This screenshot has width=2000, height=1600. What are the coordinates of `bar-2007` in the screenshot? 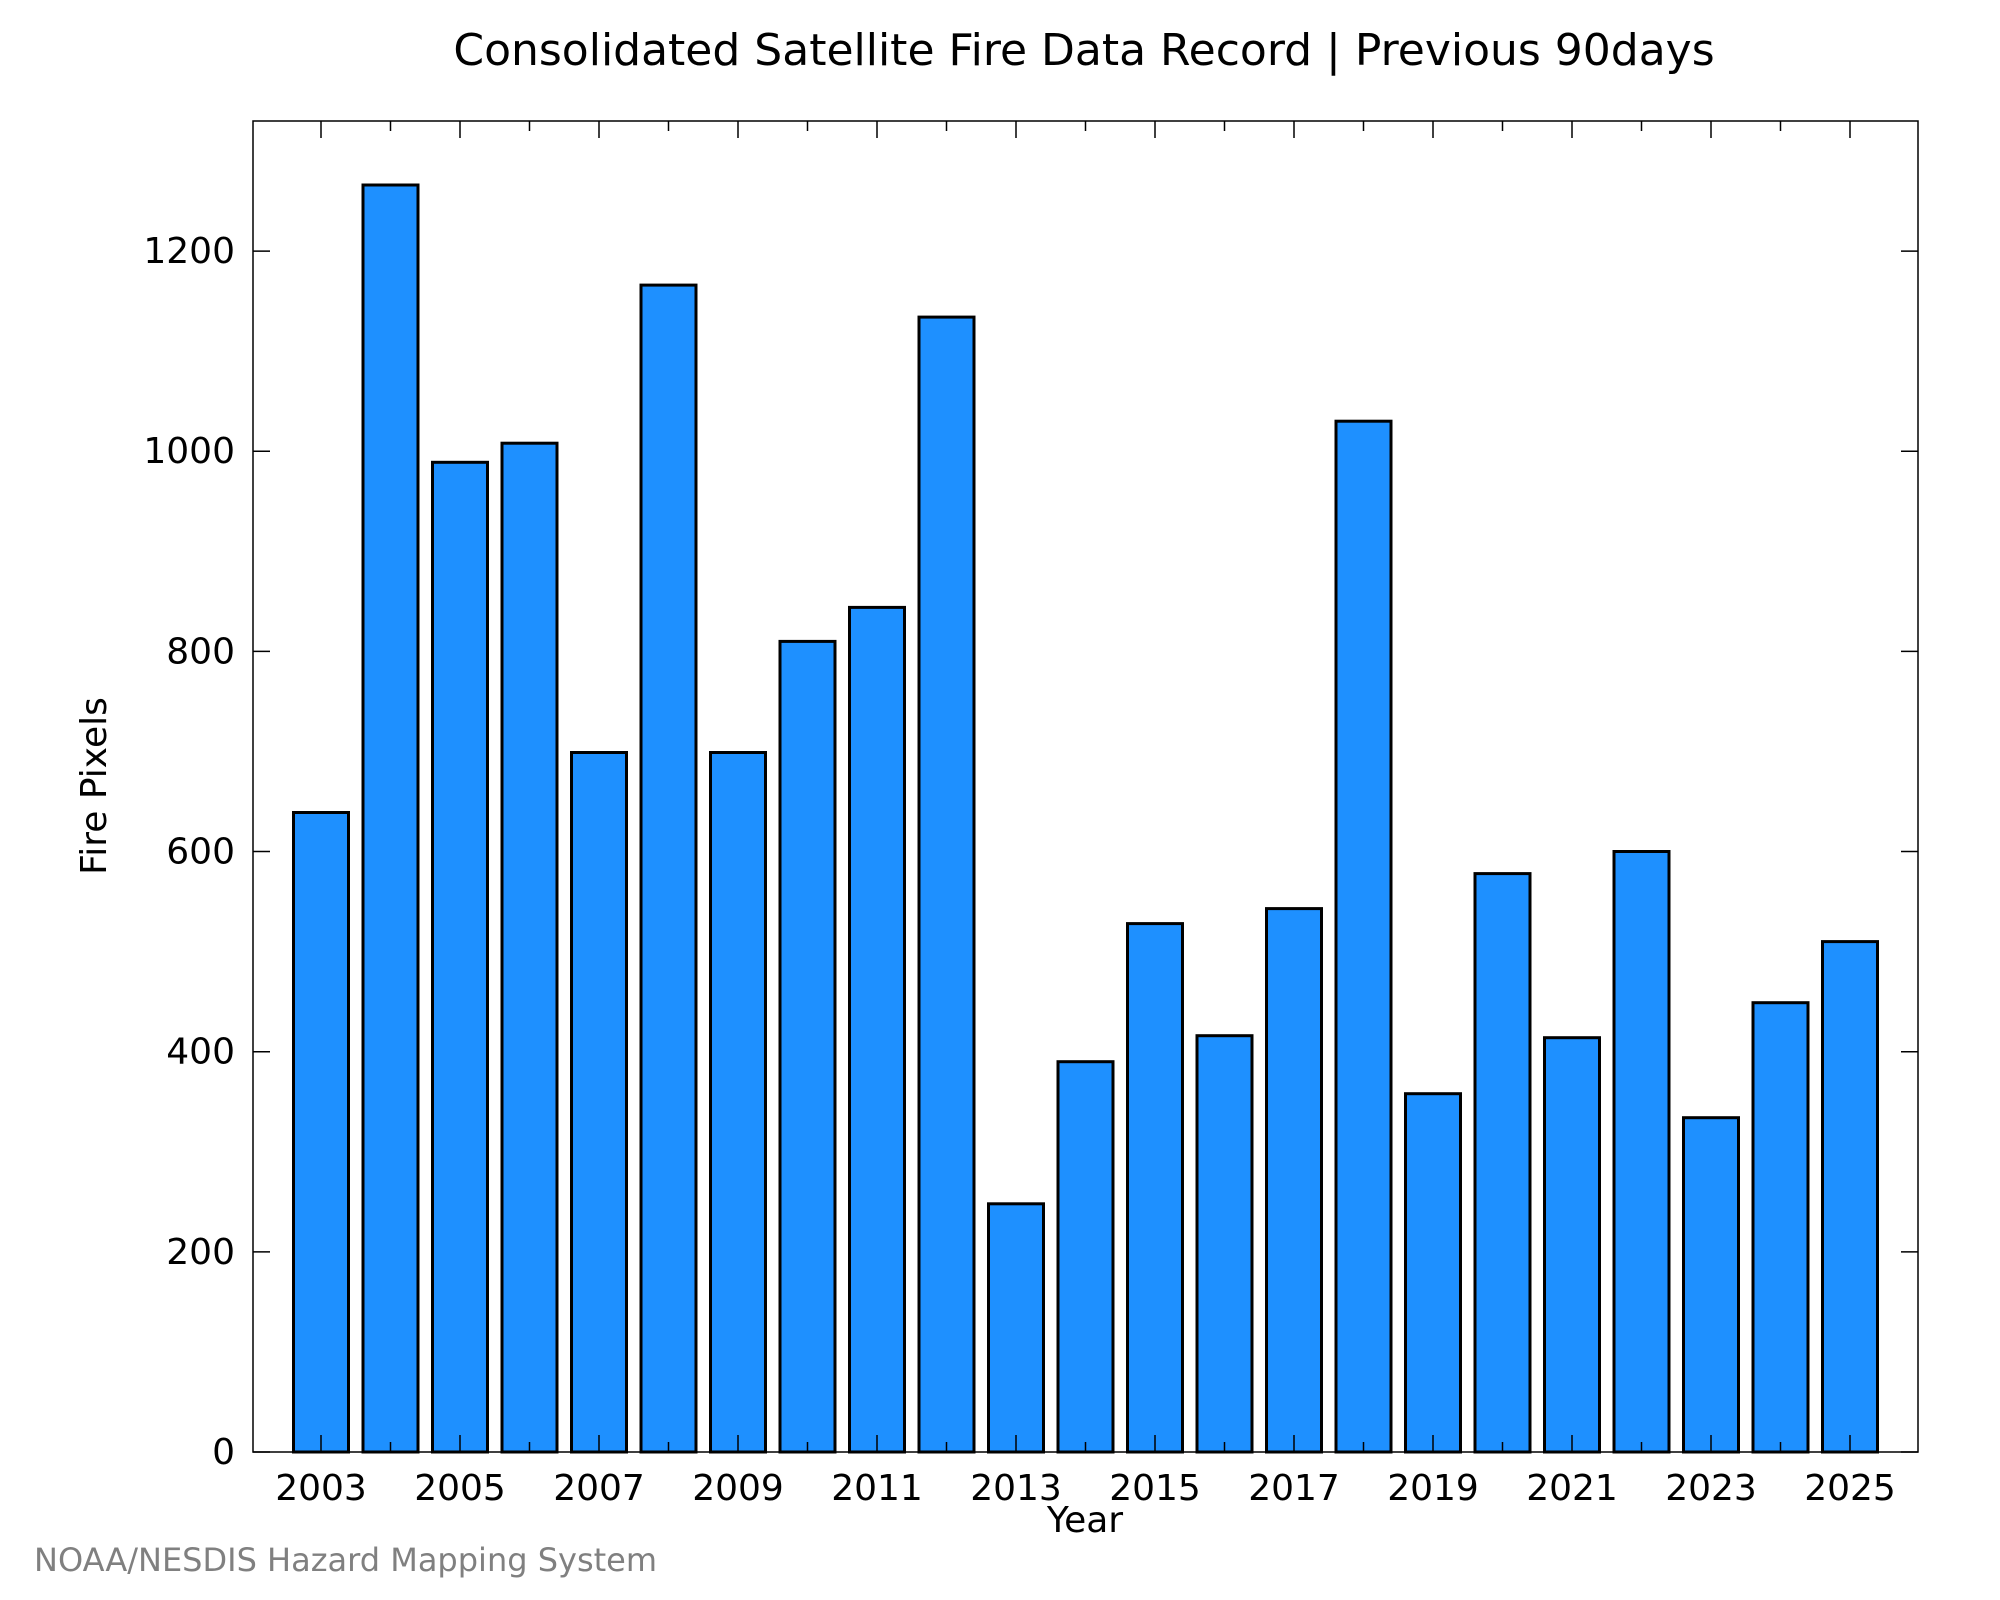 It's located at (599, 1102).